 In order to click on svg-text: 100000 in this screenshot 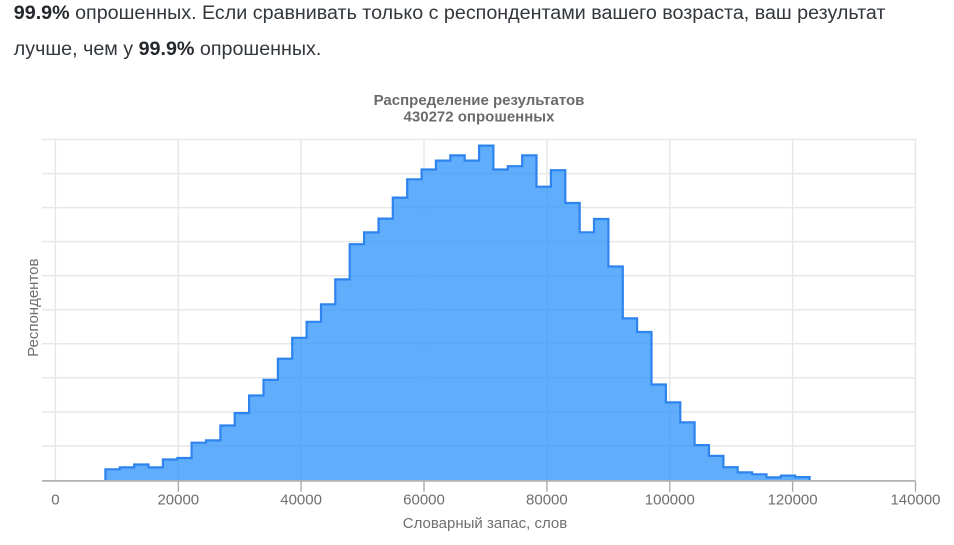, I will do `click(670, 499)`.